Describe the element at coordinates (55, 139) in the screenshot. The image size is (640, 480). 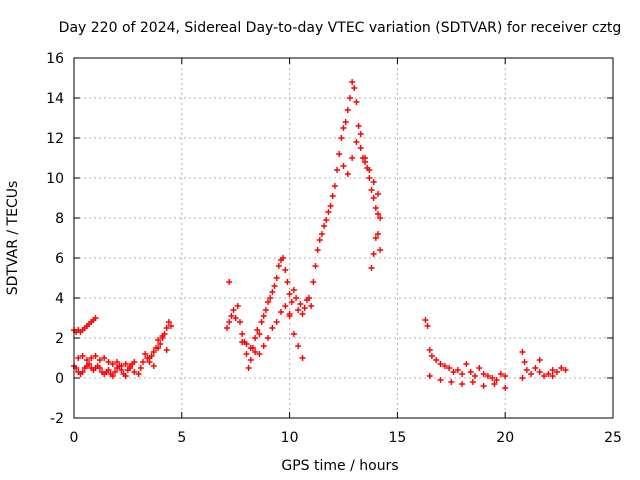
I see `y-tick-label: 12` at that location.